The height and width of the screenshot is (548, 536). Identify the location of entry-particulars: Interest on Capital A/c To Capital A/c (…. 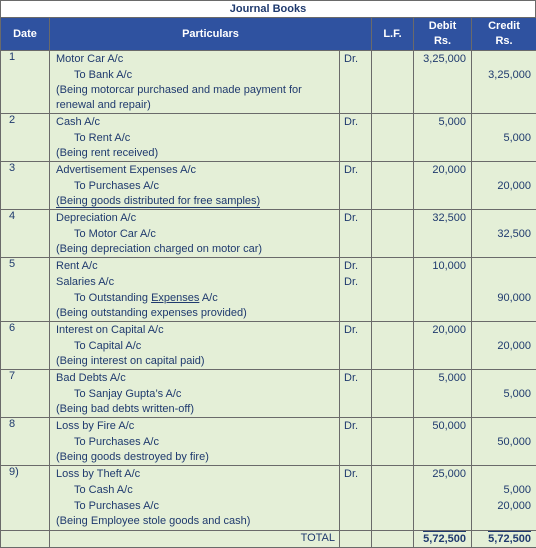
(195, 346).